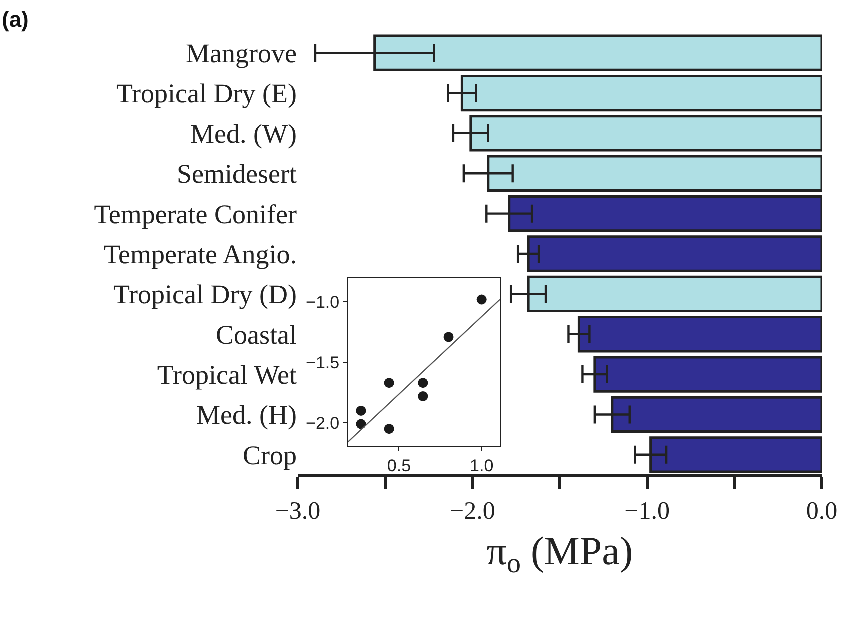 The image size is (846, 620). What do you see at coordinates (473, 511) in the screenshot?
I see `x-tick-label: −2.0` at bounding box center [473, 511].